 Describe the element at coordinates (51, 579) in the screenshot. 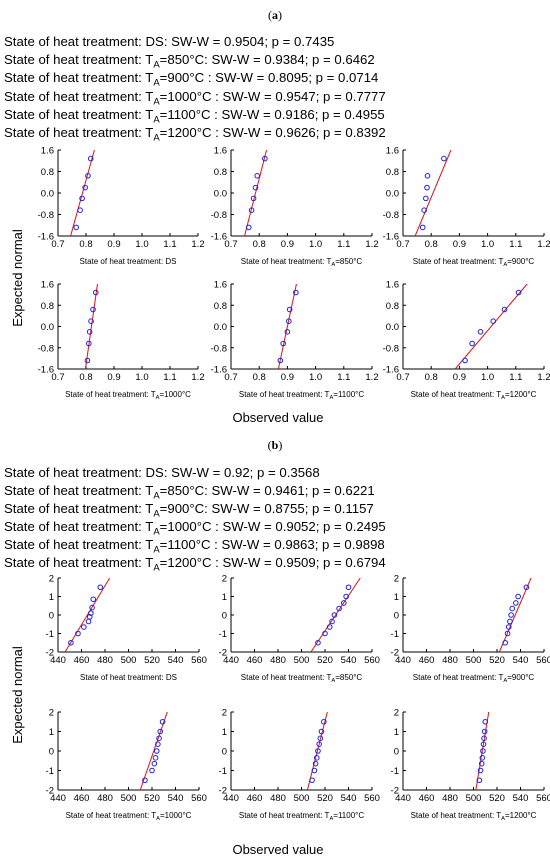

I see `y-tick-label: 2` at that location.